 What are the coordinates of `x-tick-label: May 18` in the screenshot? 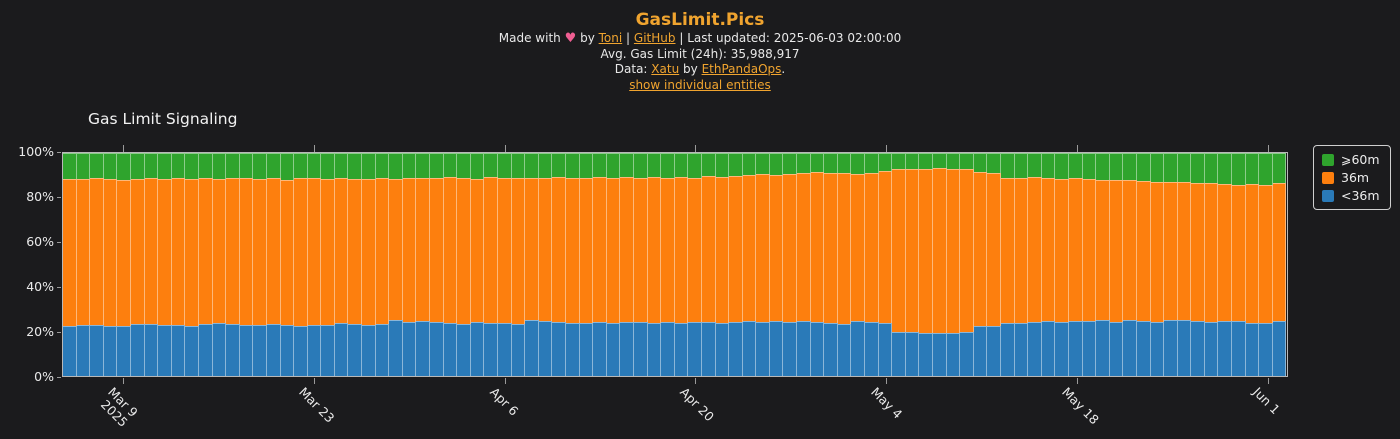 It's located at (1080, 406).